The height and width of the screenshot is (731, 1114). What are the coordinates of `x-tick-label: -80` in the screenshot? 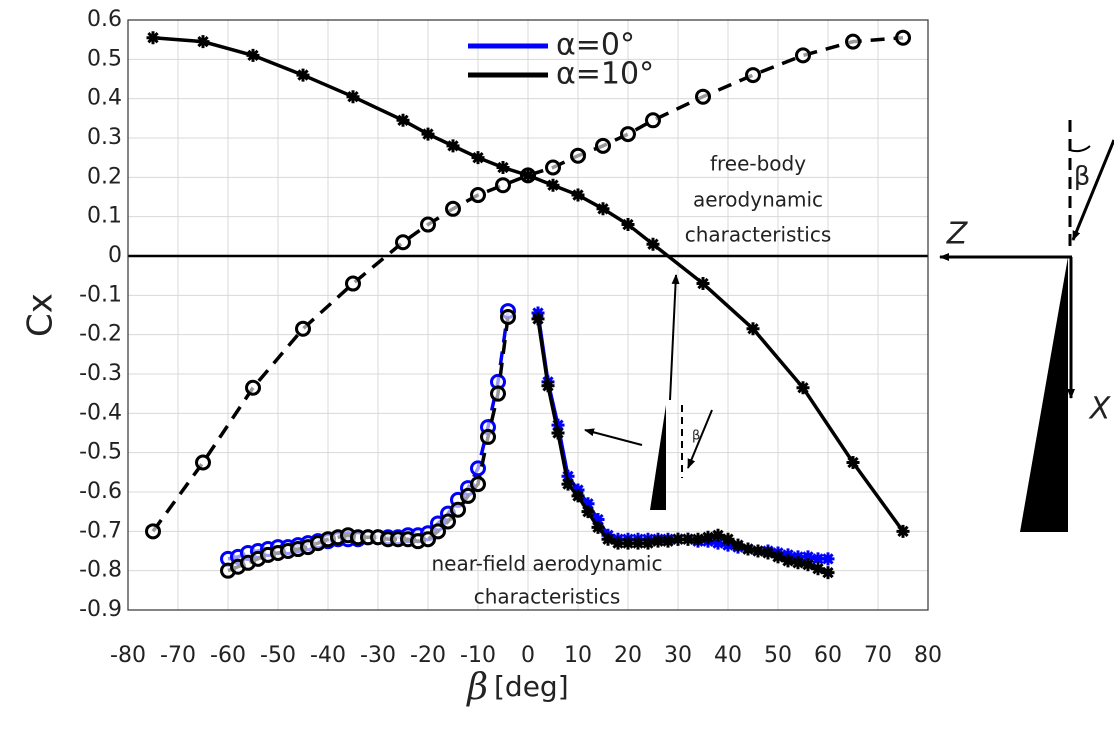 It's located at (128, 655).